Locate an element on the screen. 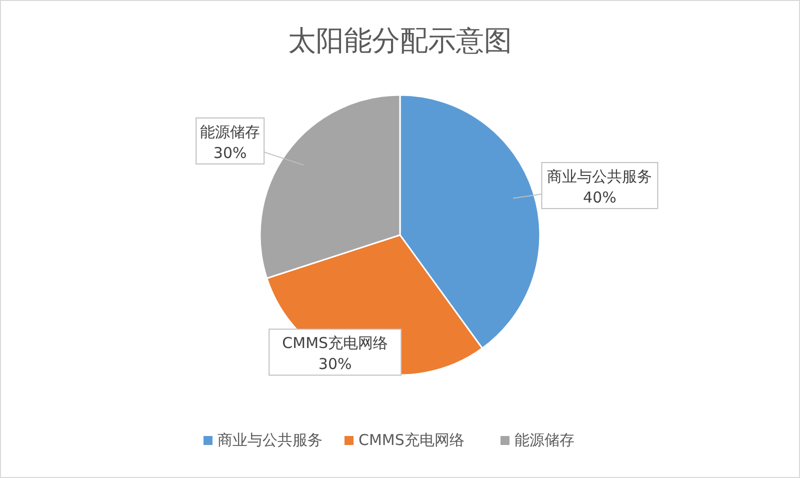 The image size is (800, 478). slice-label: 商业与公共服务 is located at coordinates (599, 177).